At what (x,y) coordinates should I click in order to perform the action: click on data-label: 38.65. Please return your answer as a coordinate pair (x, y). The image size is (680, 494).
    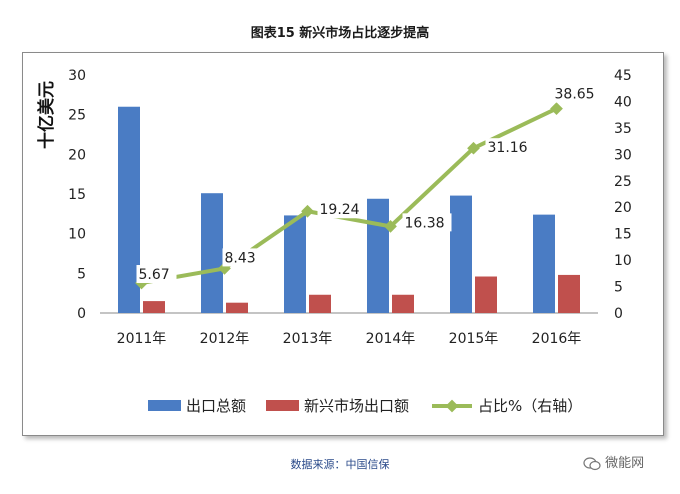
    Looking at the image, I should click on (575, 95).